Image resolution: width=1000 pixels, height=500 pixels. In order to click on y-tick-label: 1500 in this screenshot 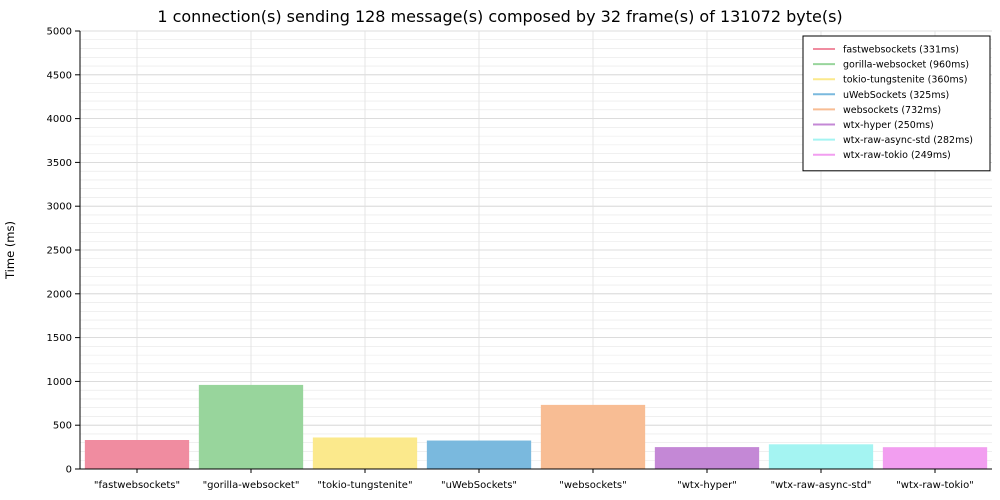, I will do `click(59, 338)`.